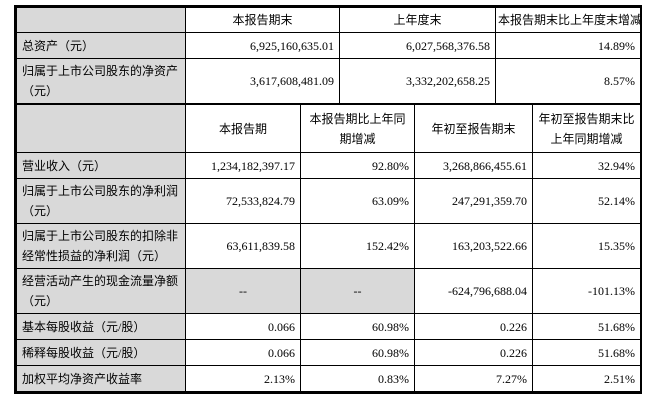  What do you see at coordinates (473, 201) in the screenshot?
I see `value-cell: 247,291,359.70` at bounding box center [473, 201].